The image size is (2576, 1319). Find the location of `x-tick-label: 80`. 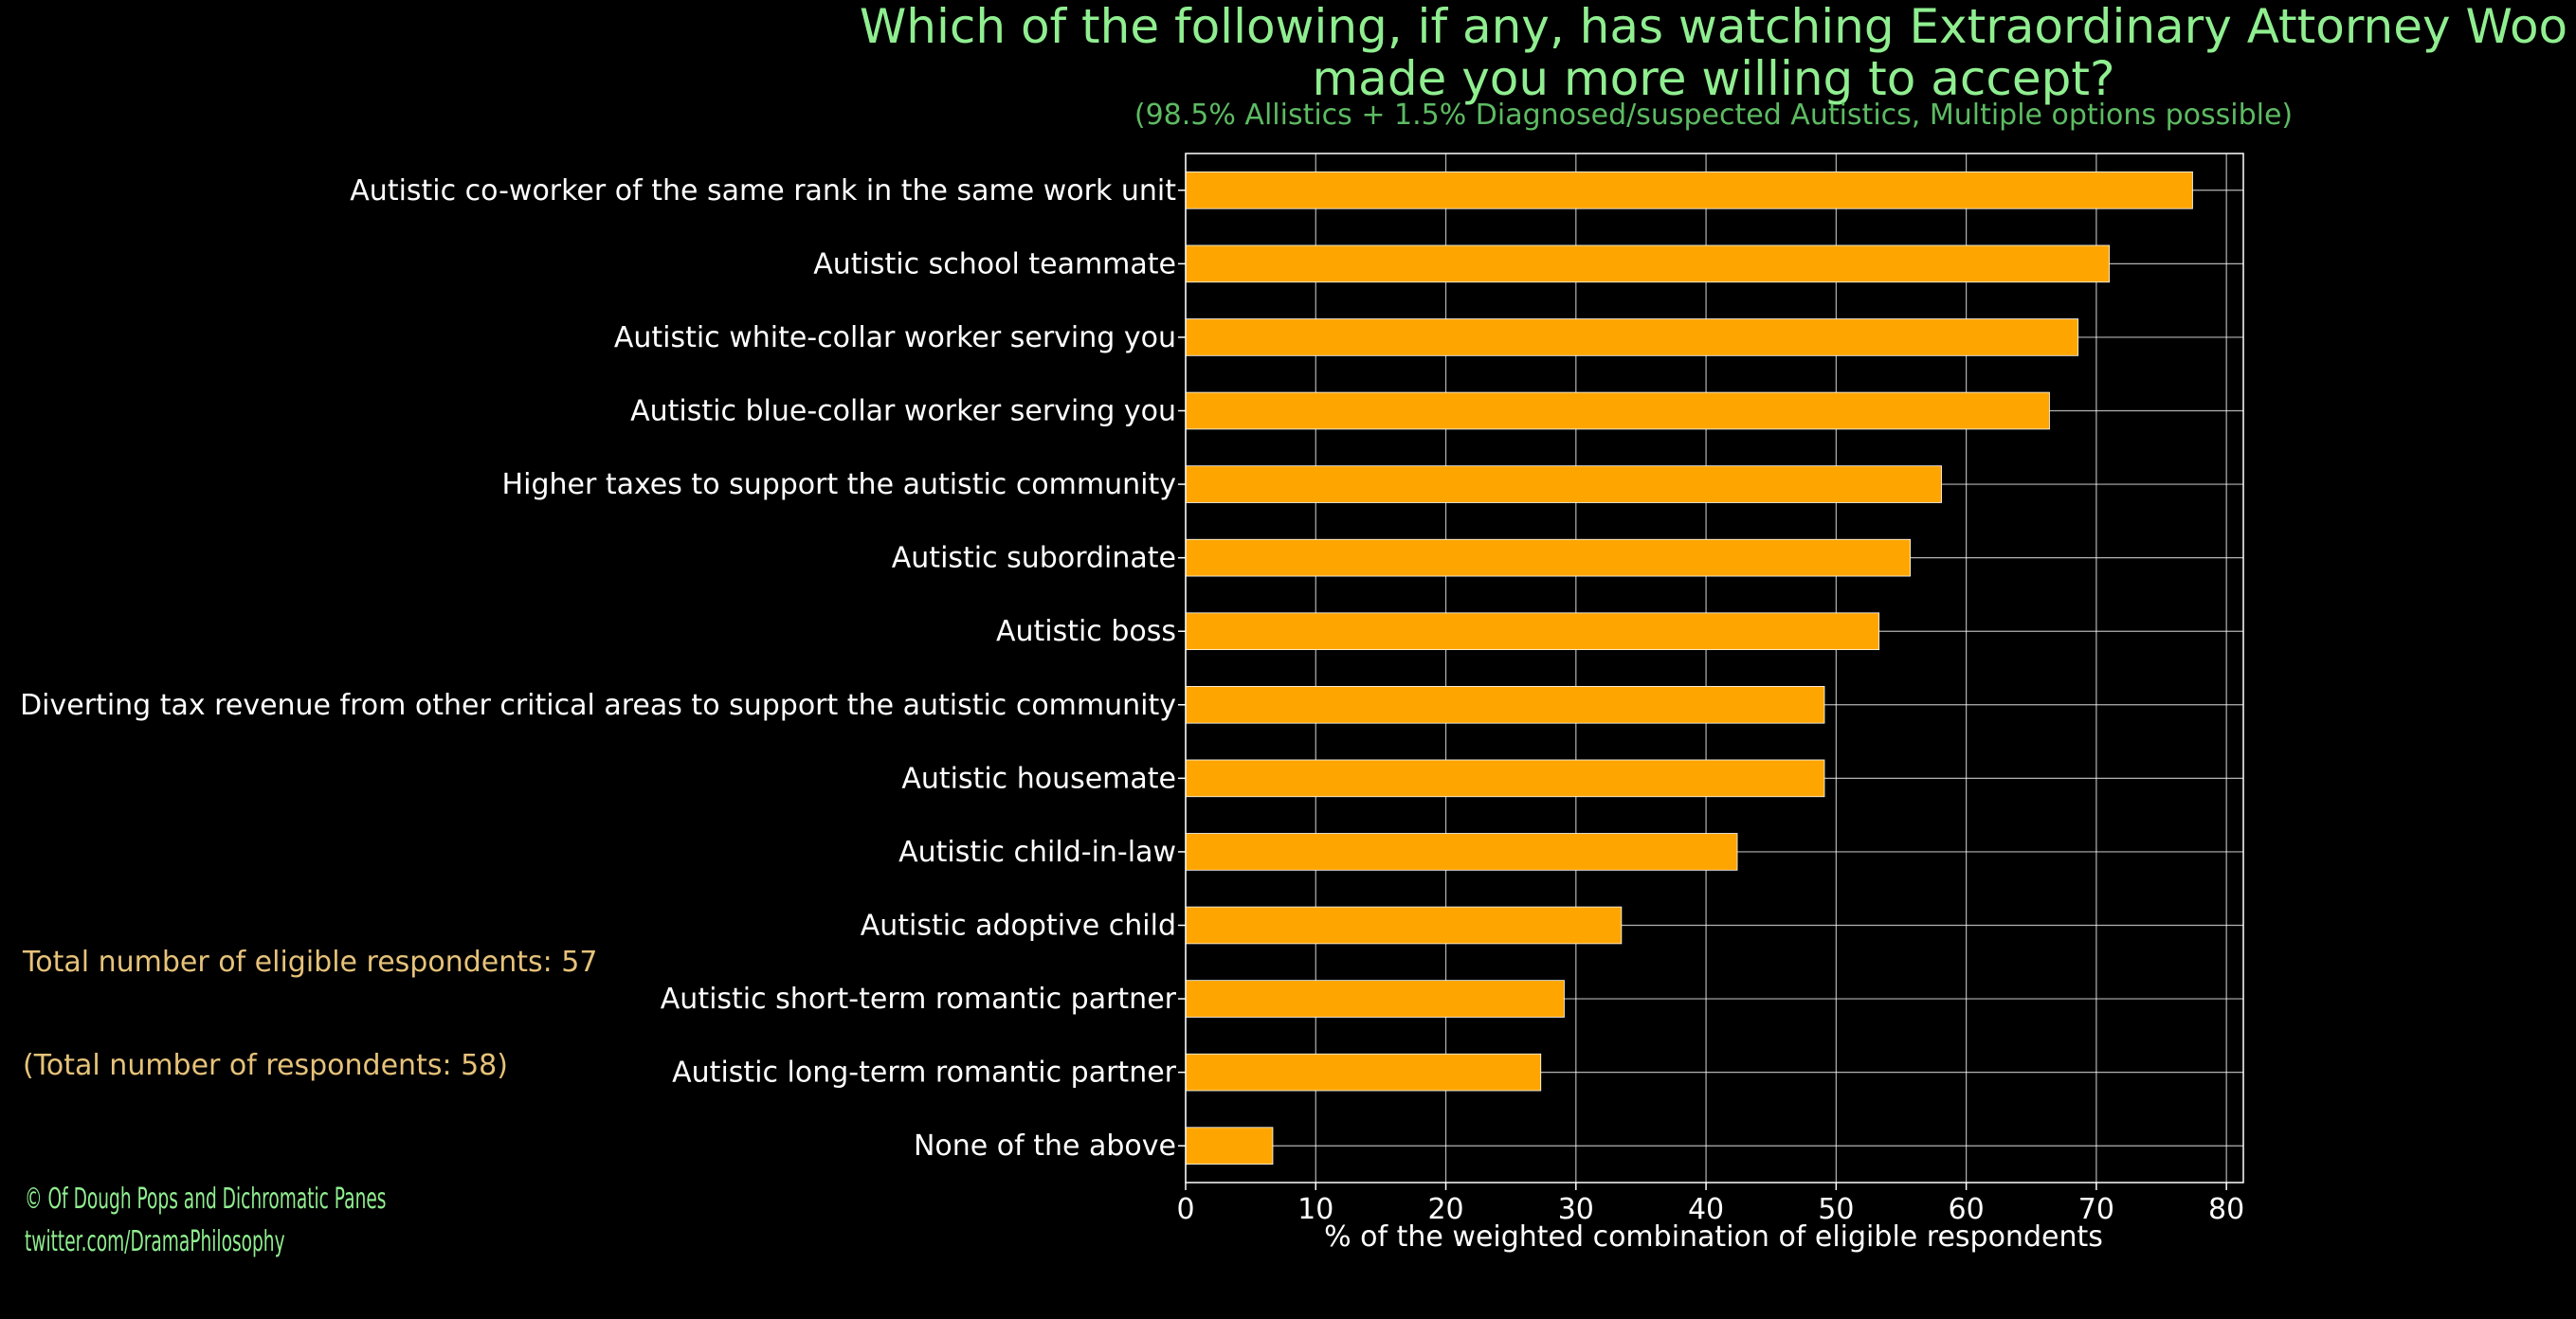

x-tick-label: 80 is located at coordinates (2226, 1210).